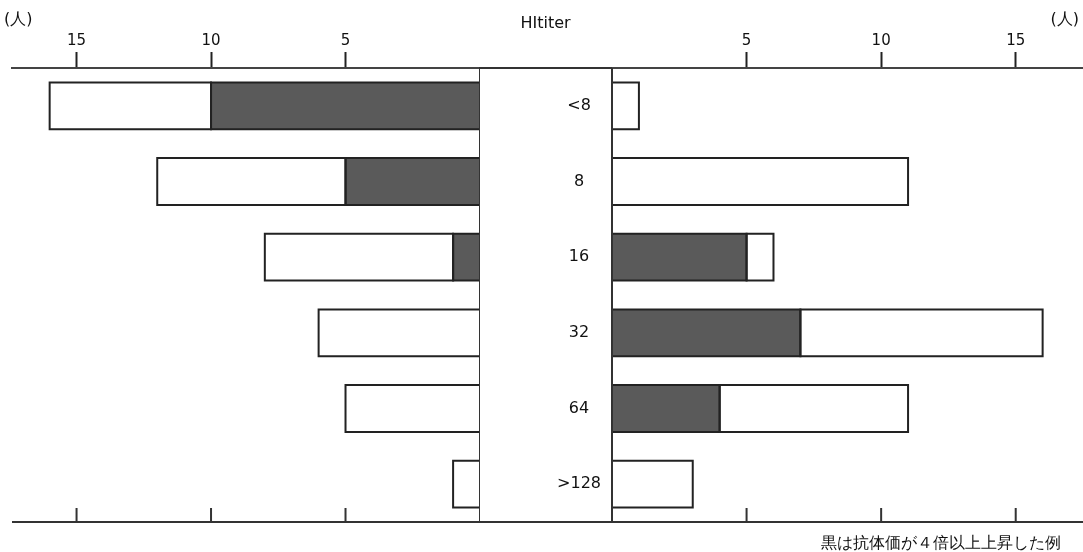 This screenshot has width=1083, height=552. What do you see at coordinates (579, 104) in the screenshot?
I see `y-tick-label: <8` at bounding box center [579, 104].